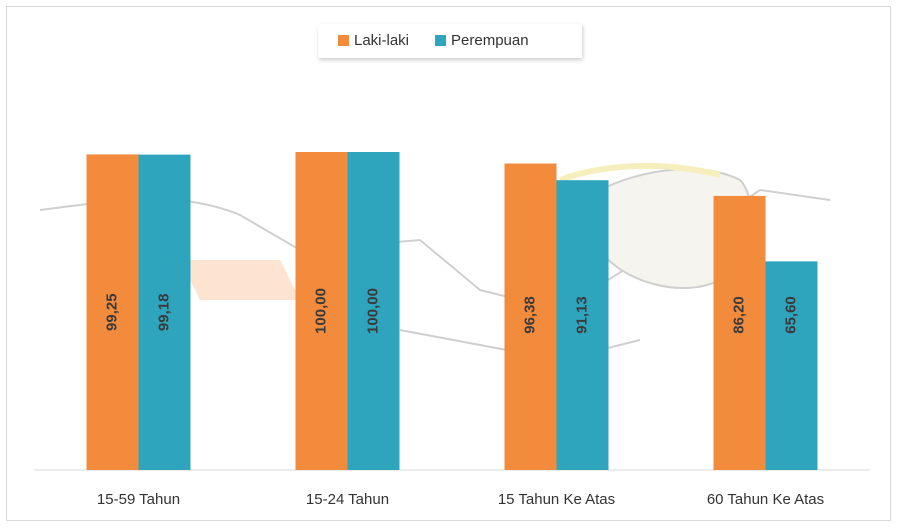 The width and height of the screenshot is (897, 532). What do you see at coordinates (381, 40) in the screenshot?
I see `legend-label: Laki-laki` at bounding box center [381, 40].